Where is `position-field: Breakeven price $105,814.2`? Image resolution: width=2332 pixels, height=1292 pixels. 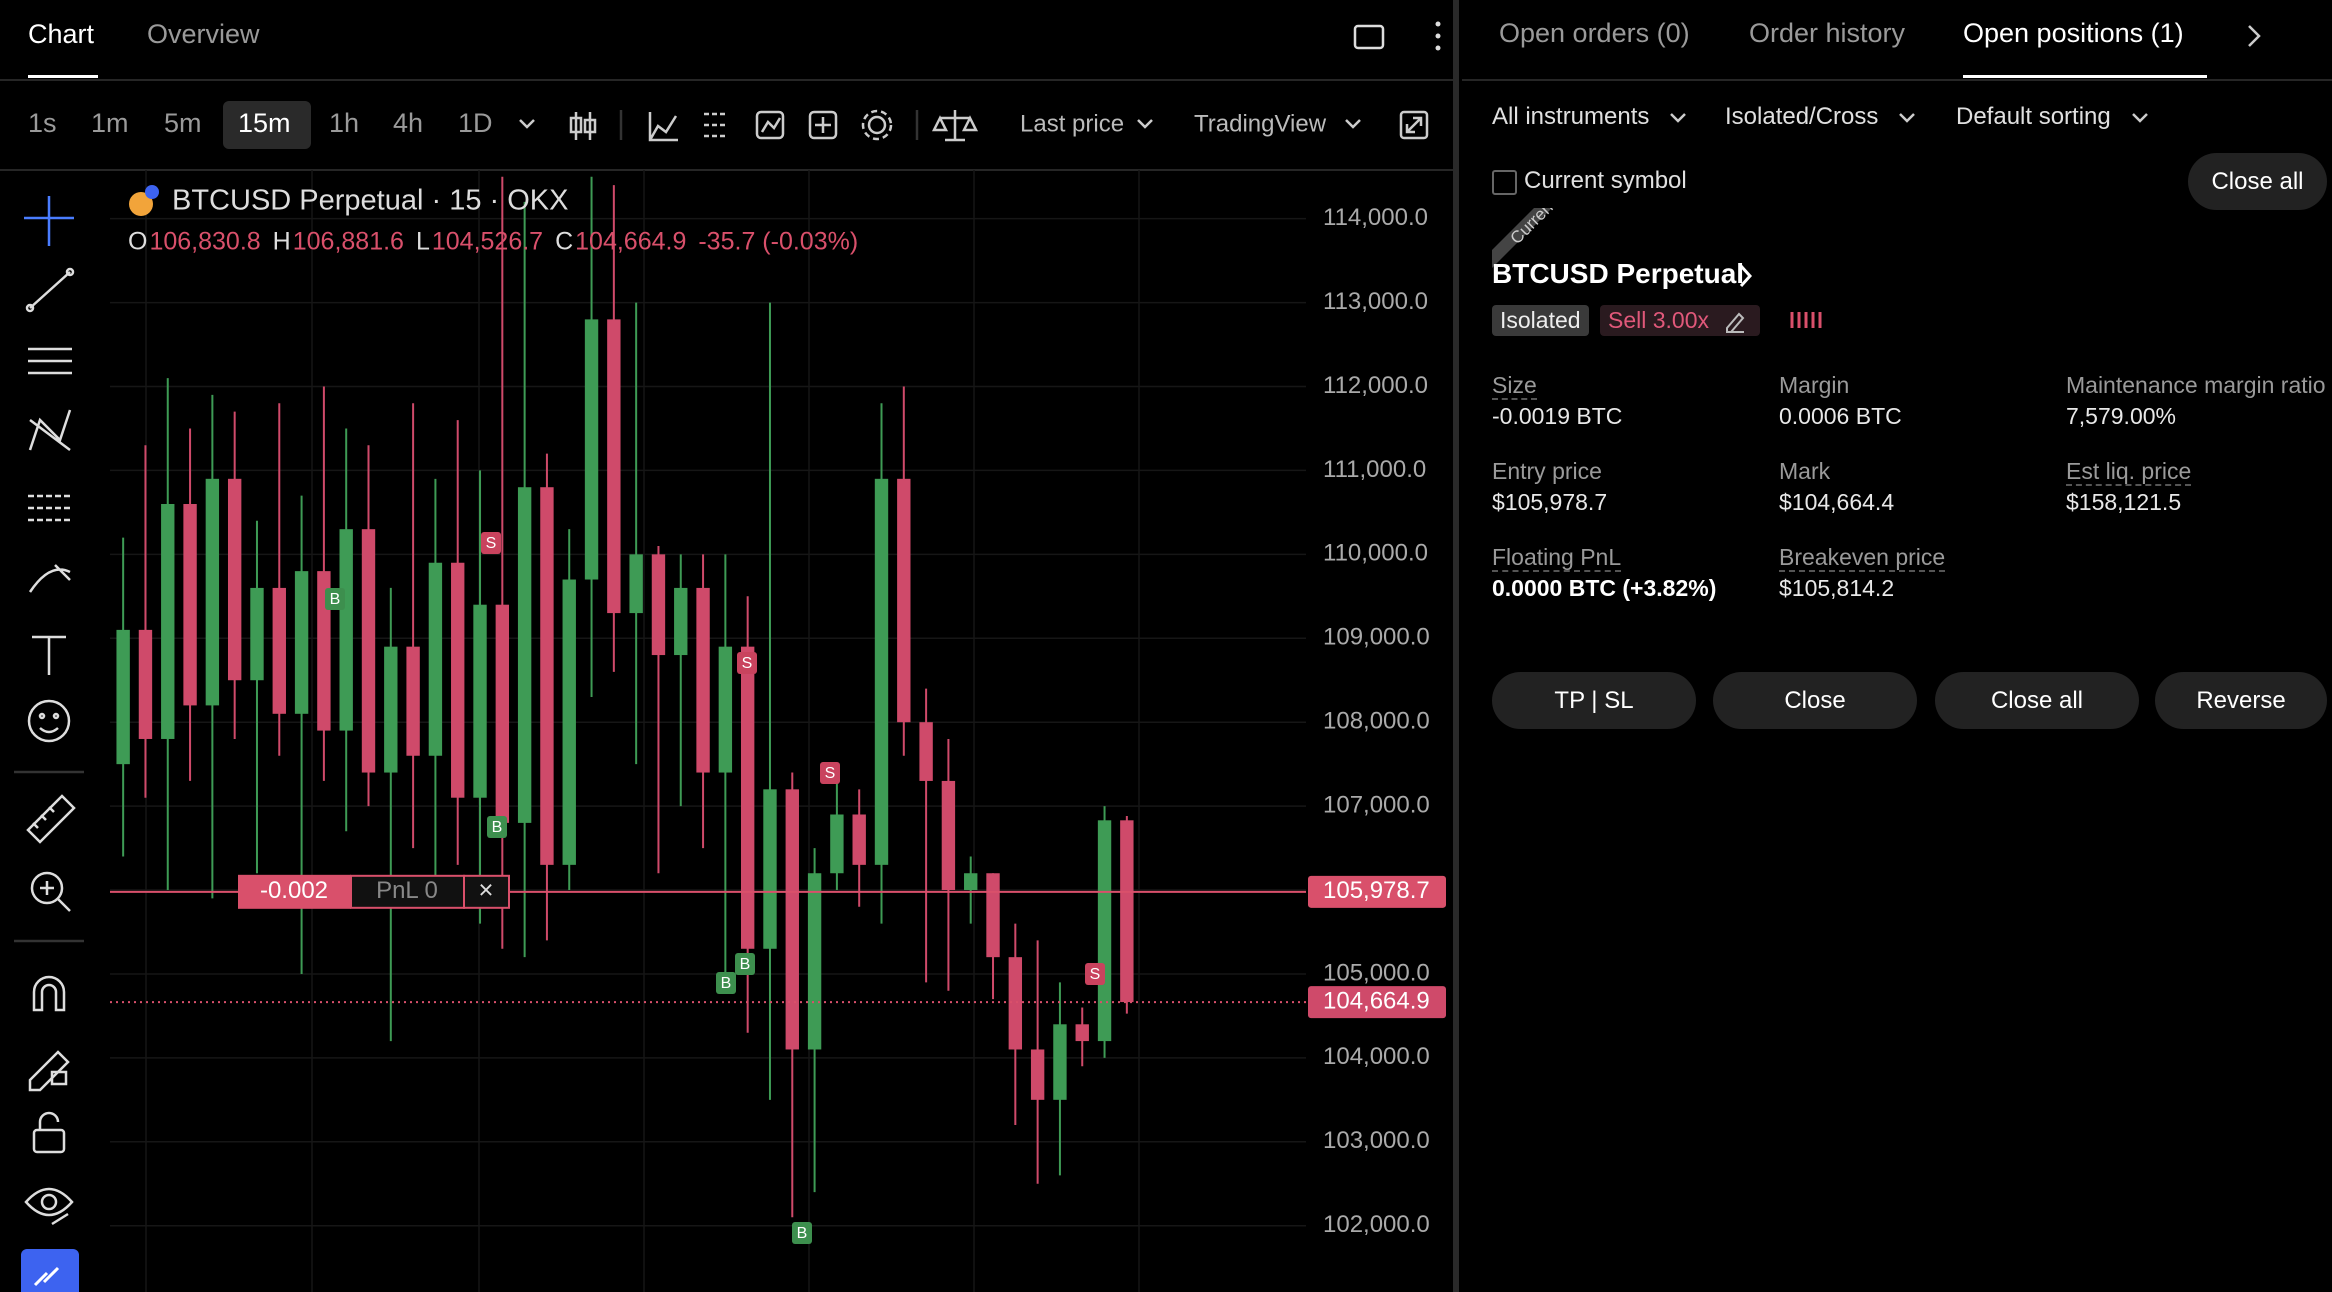
position-field: Breakeven price $105,814.2 is located at coordinates (1922, 573).